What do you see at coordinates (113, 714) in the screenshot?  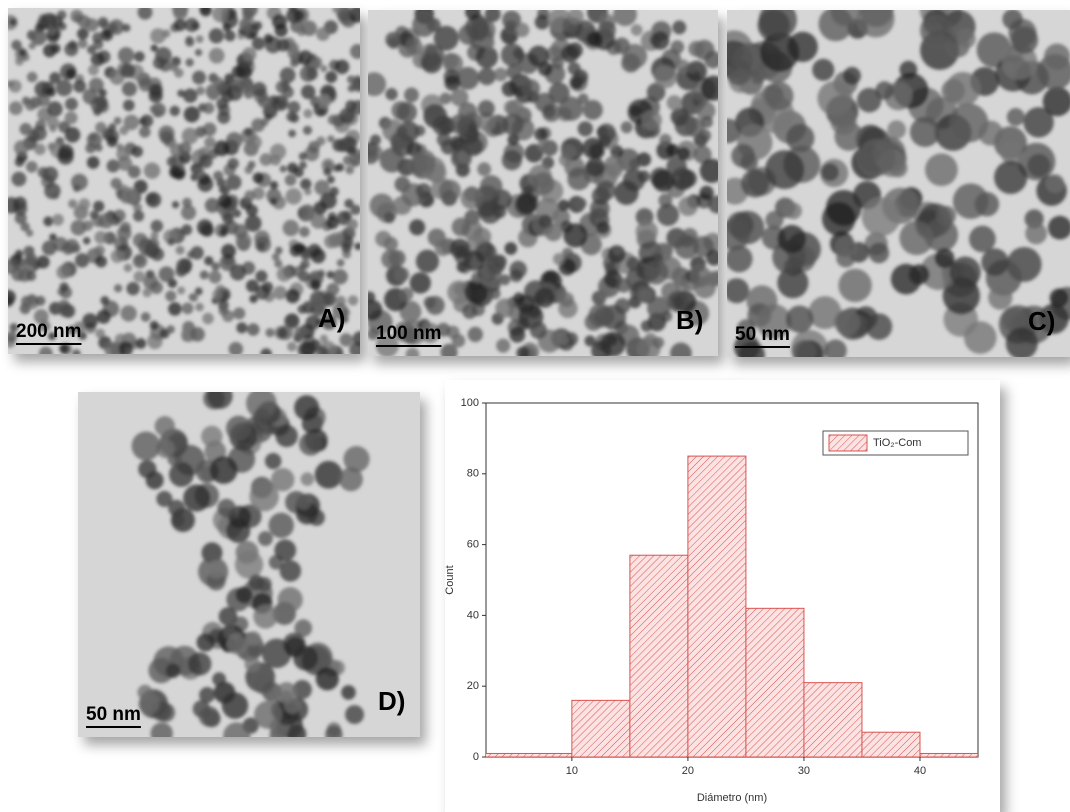 I see `scale-bar-label: 50 nm` at bounding box center [113, 714].